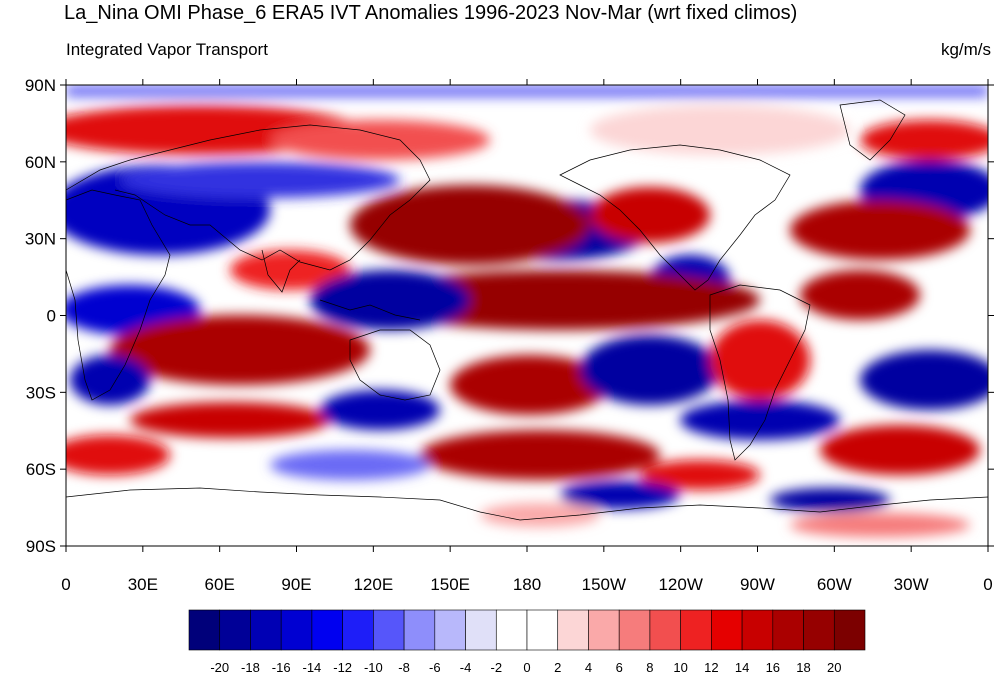  What do you see at coordinates (281, 667) in the screenshot?
I see `colorbar-label: -16` at bounding box center [281, 667].